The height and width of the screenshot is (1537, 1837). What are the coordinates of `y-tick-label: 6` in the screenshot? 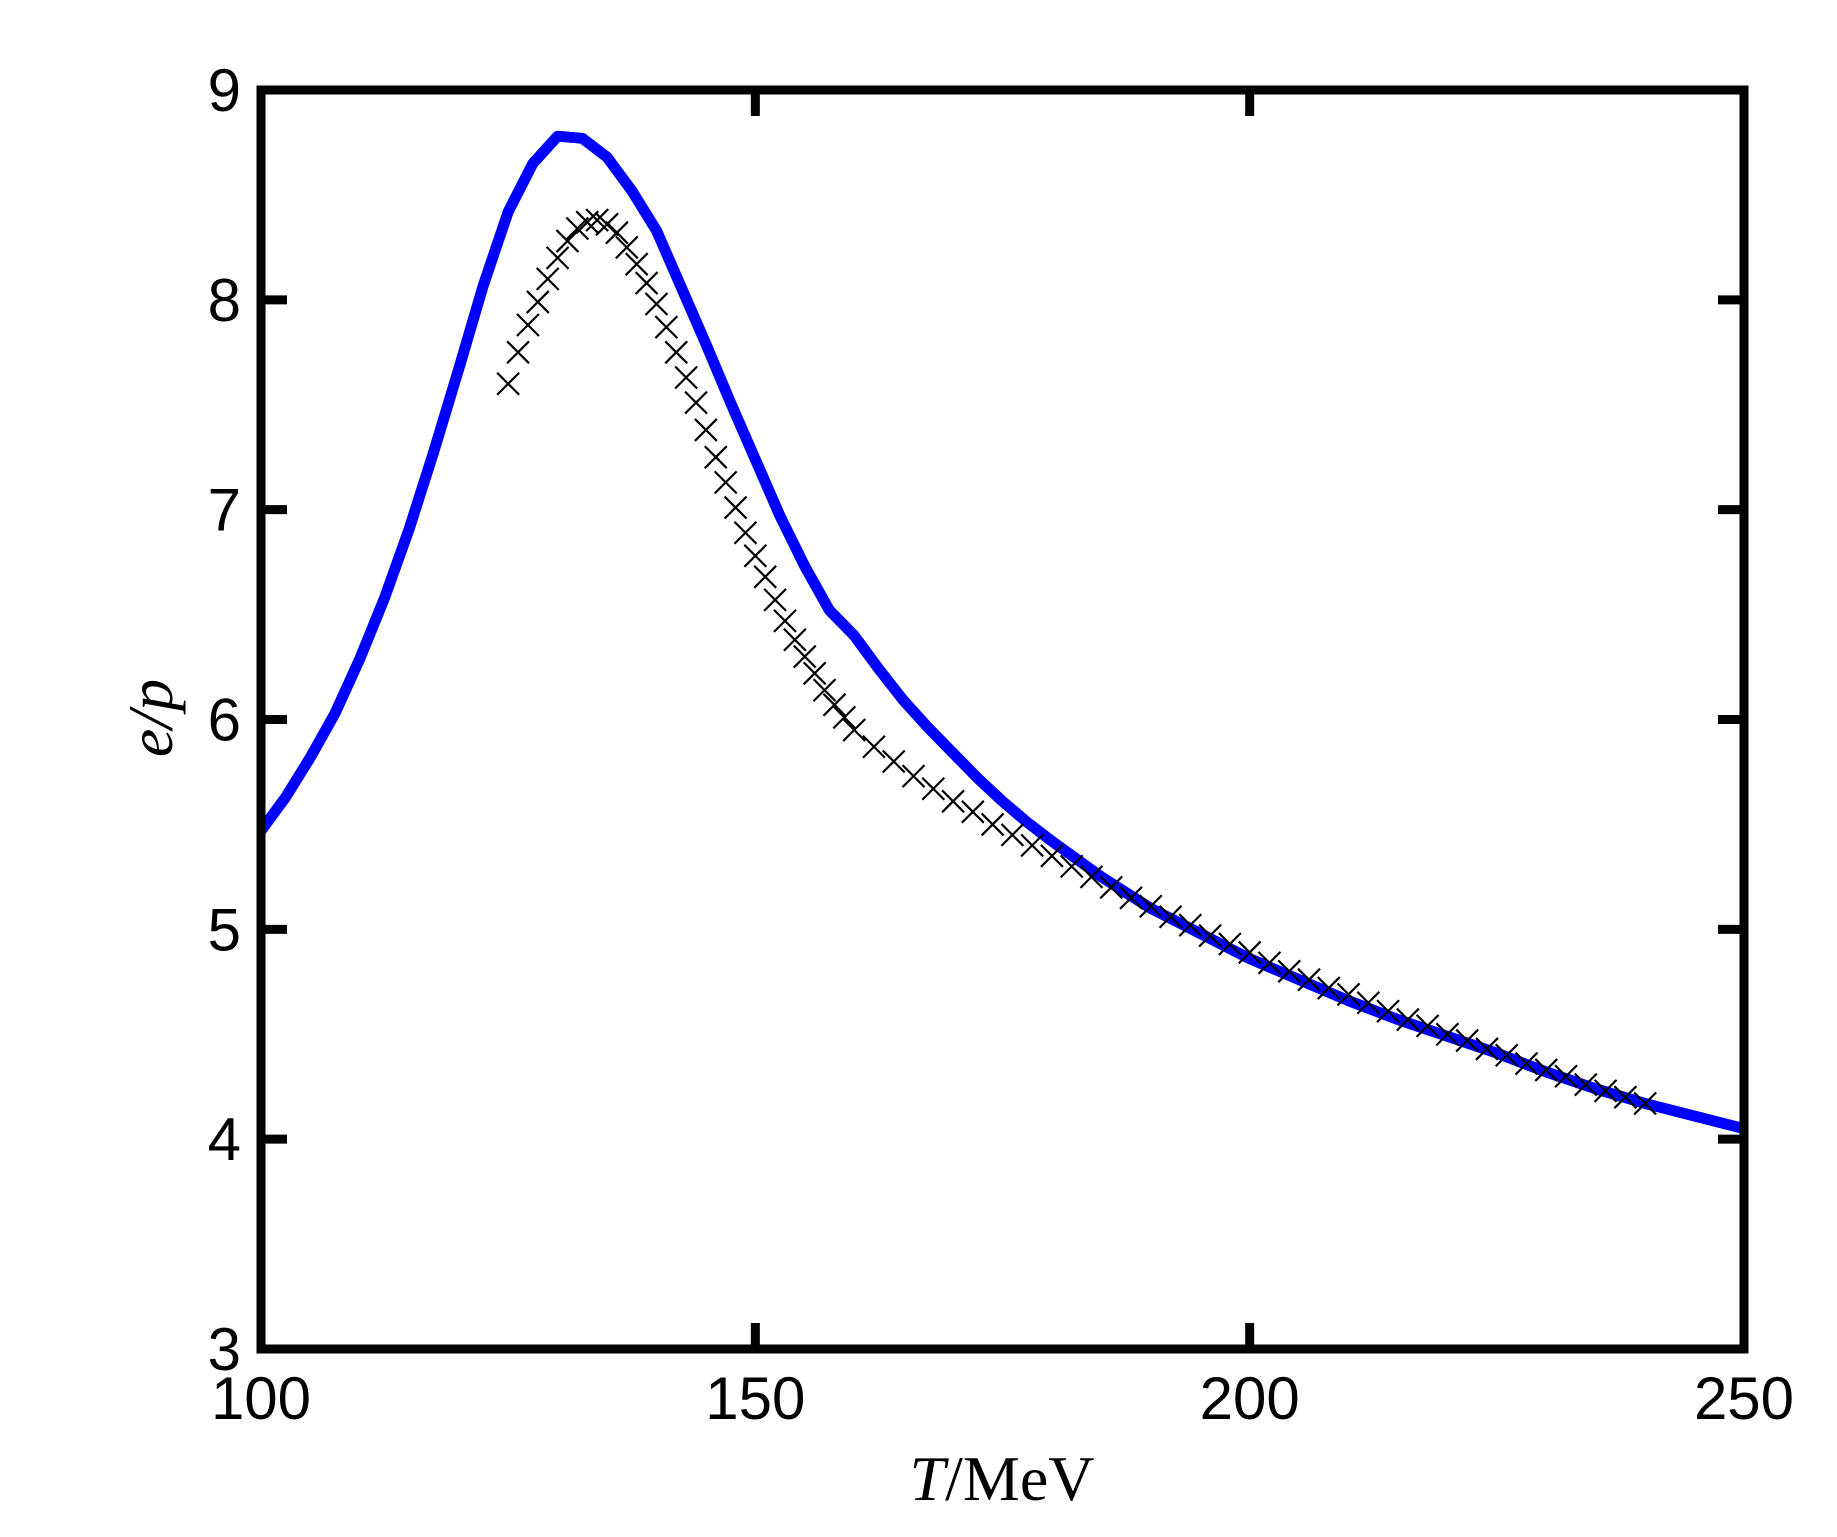 It's located at (224, 720).